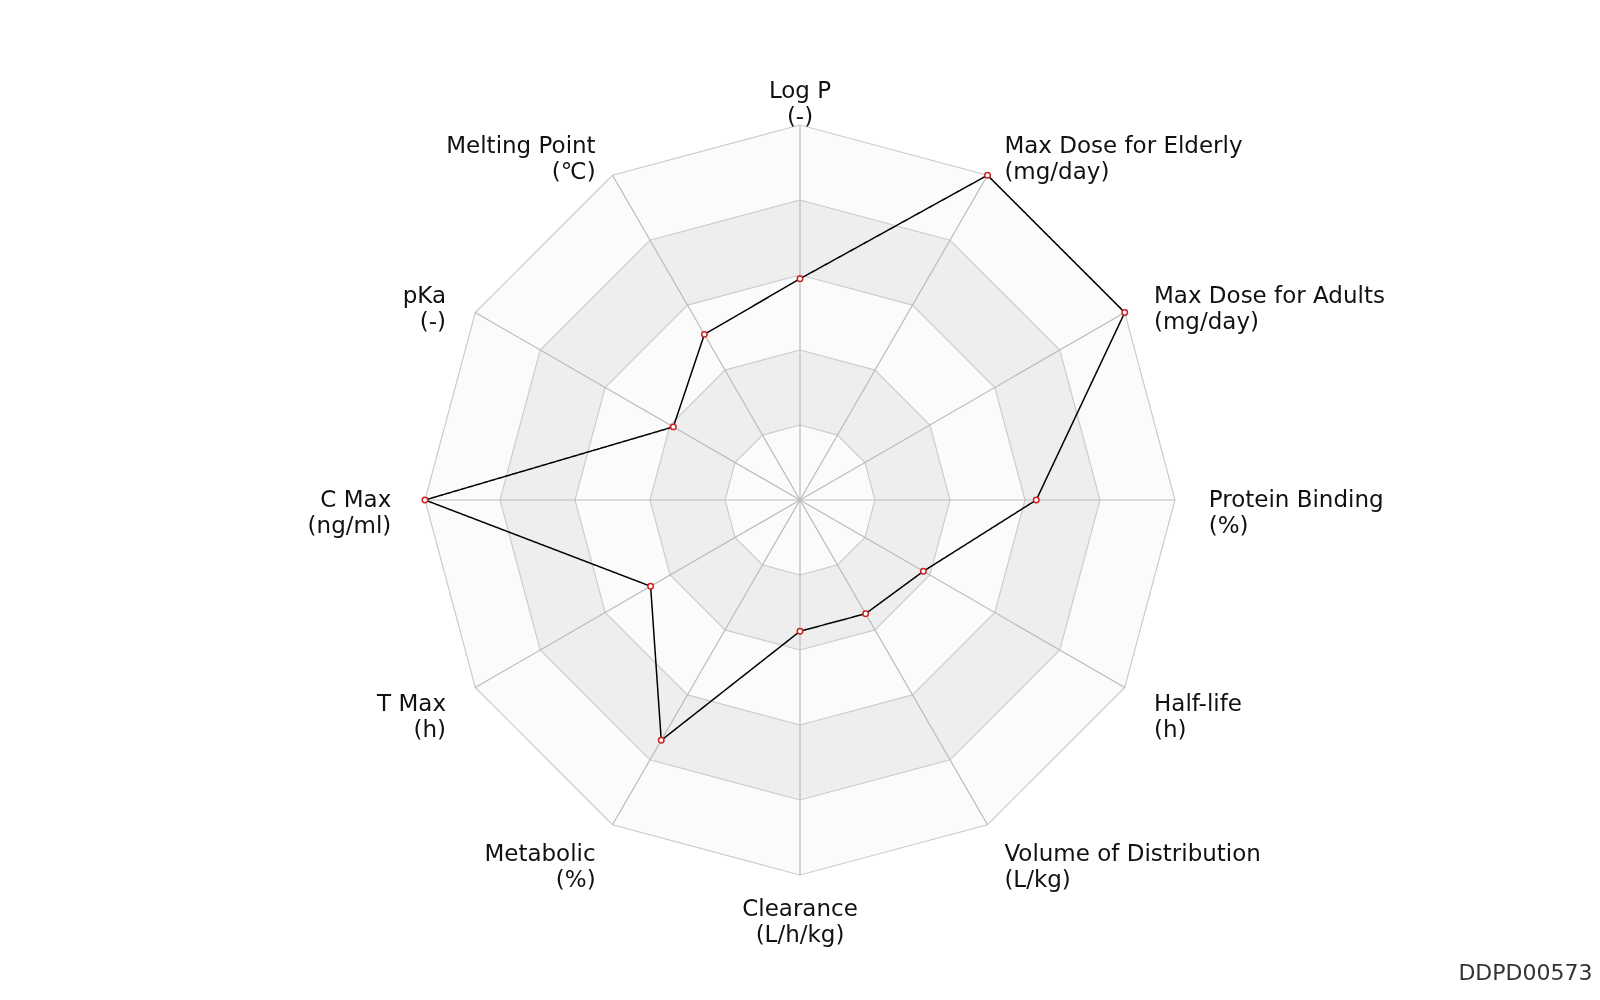 This screenshot has width=1600, height=1000. What do you see at coordinates (1123, 158) in the screenshot?
I see `spoke-label: Max Dose for Elderly (mg/day)` at bounding box center [1123, 158].